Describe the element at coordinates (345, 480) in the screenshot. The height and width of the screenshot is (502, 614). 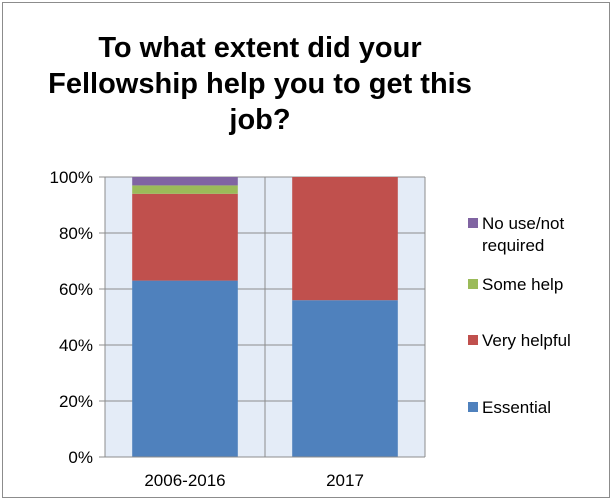
I see `x-tick-label: 2017` at that location.